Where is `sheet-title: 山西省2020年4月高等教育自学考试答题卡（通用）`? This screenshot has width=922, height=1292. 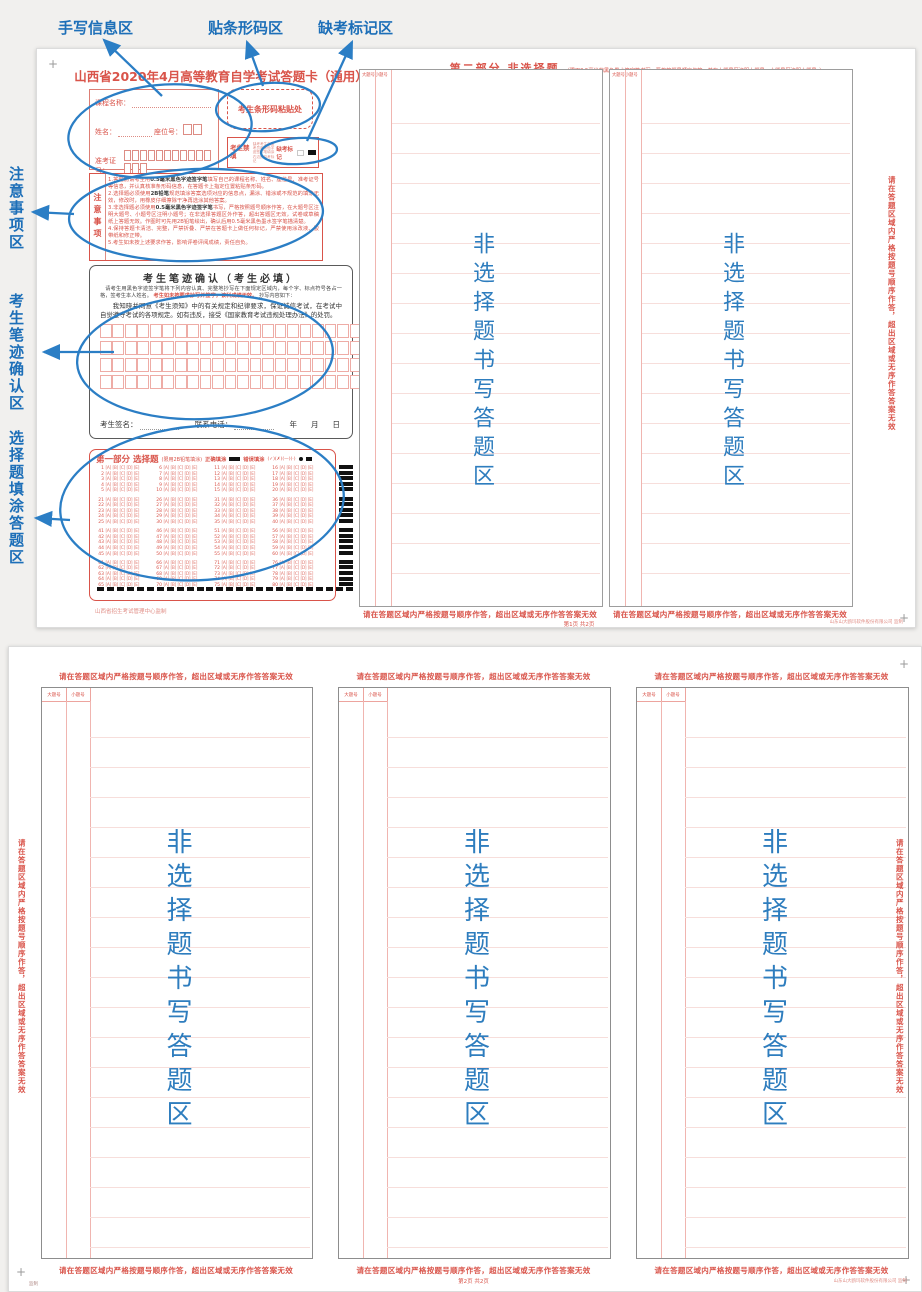
sheet-title: 山西省2020年4月高等教育自学考试答题卡（通用） is located at coordinates (221, 76).